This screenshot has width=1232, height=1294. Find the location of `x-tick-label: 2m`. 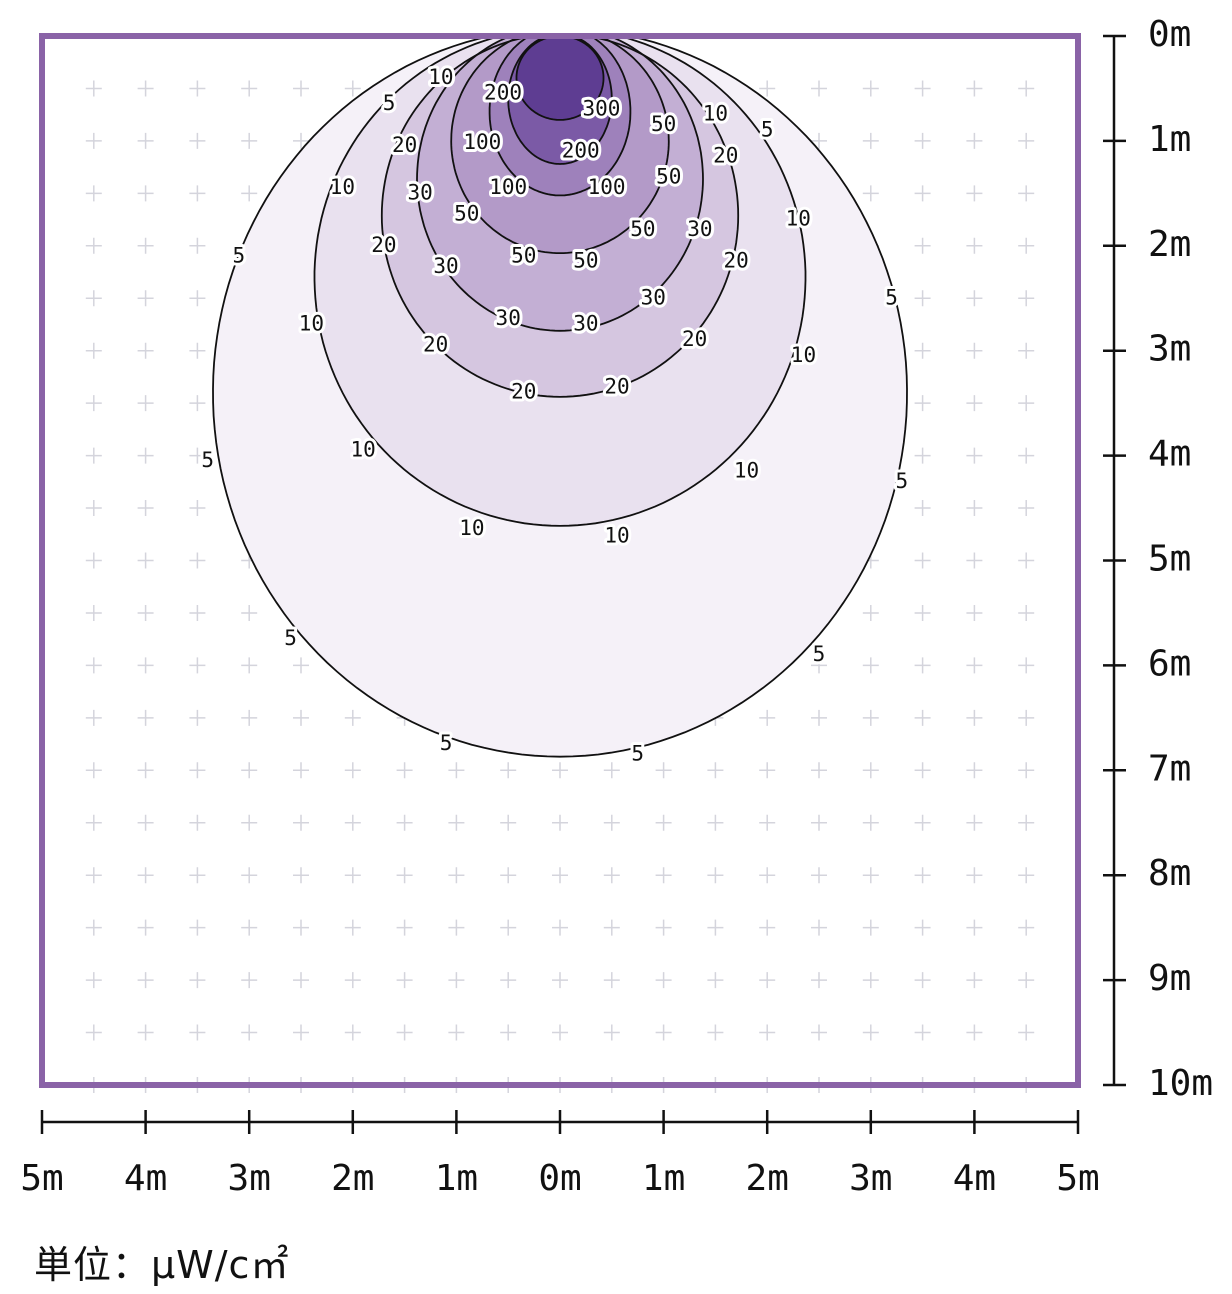

x-tick-label: 2m is located at coordinates (352, 1178).